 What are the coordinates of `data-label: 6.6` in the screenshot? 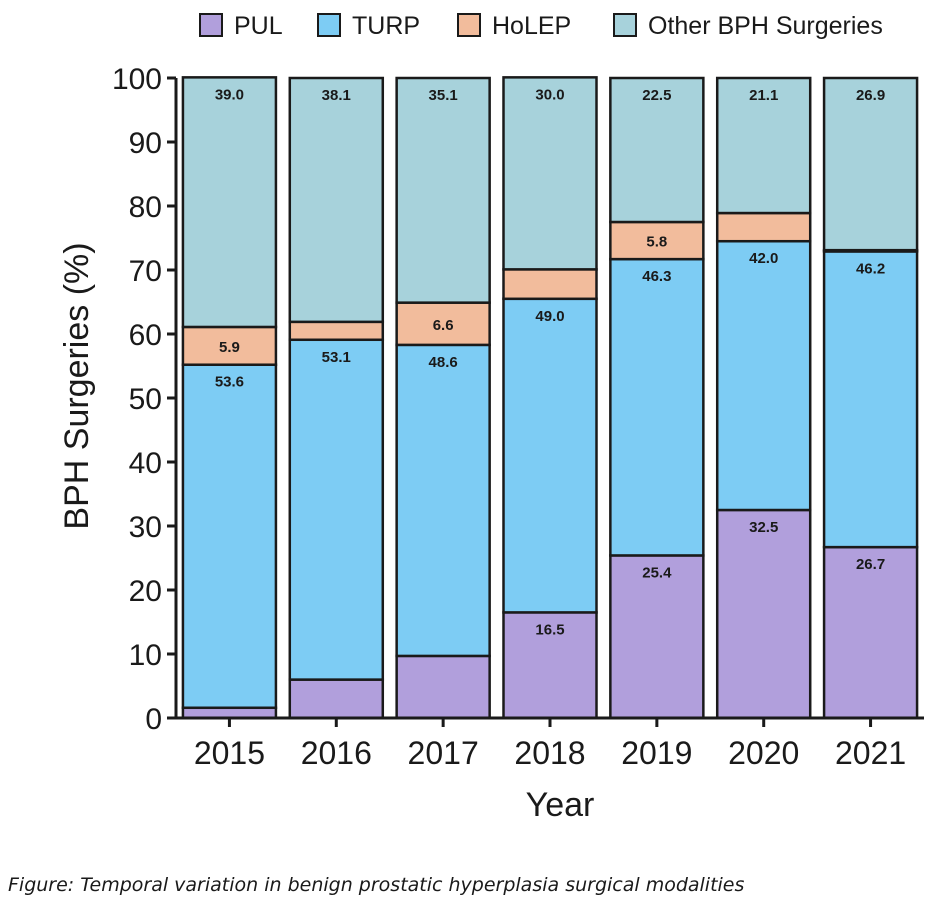 It's located at (443, 325).